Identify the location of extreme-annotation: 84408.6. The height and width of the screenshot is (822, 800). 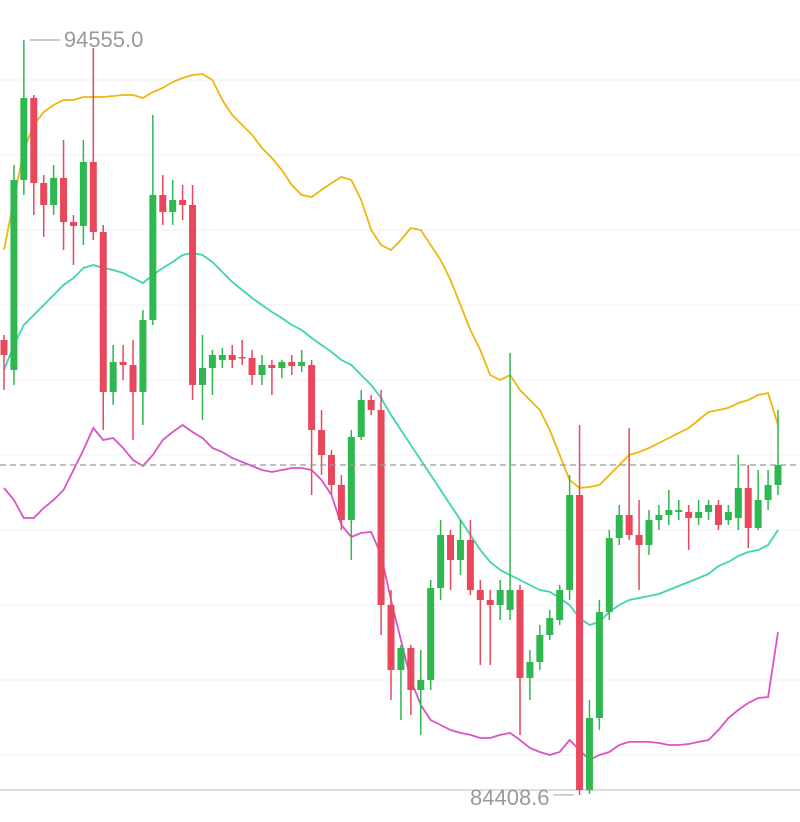
(522, 797).